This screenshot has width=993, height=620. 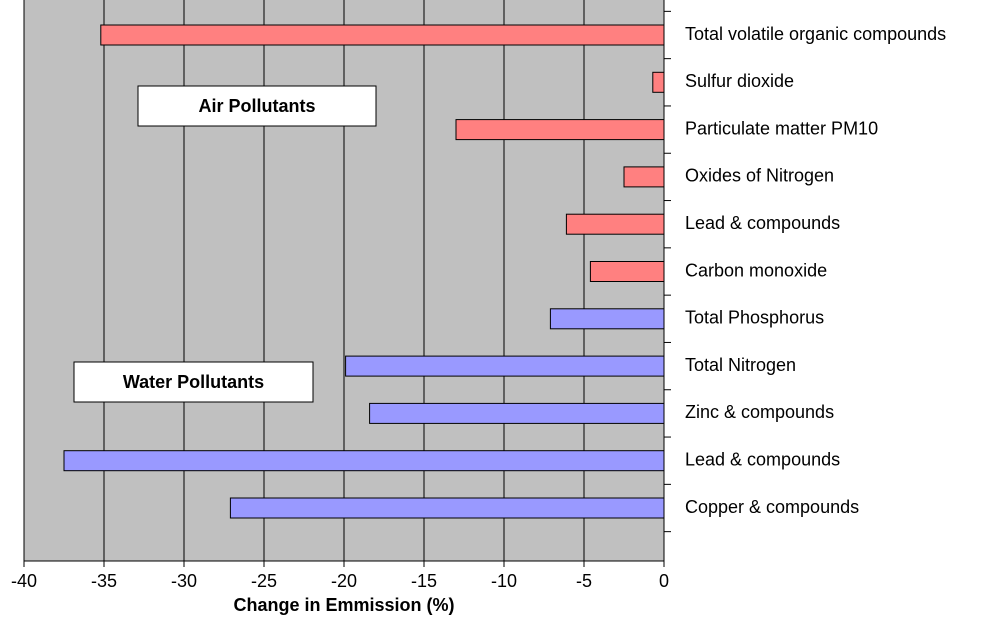 I want to click on annotation: Air Pollutants, so click(x=256, y=106).